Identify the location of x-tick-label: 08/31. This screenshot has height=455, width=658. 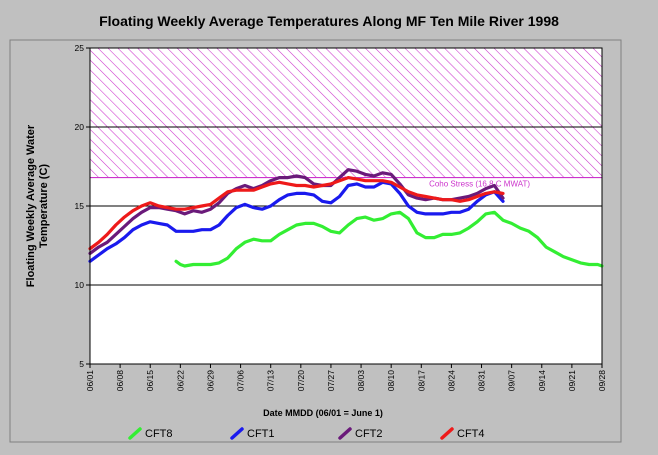
(482, 381).